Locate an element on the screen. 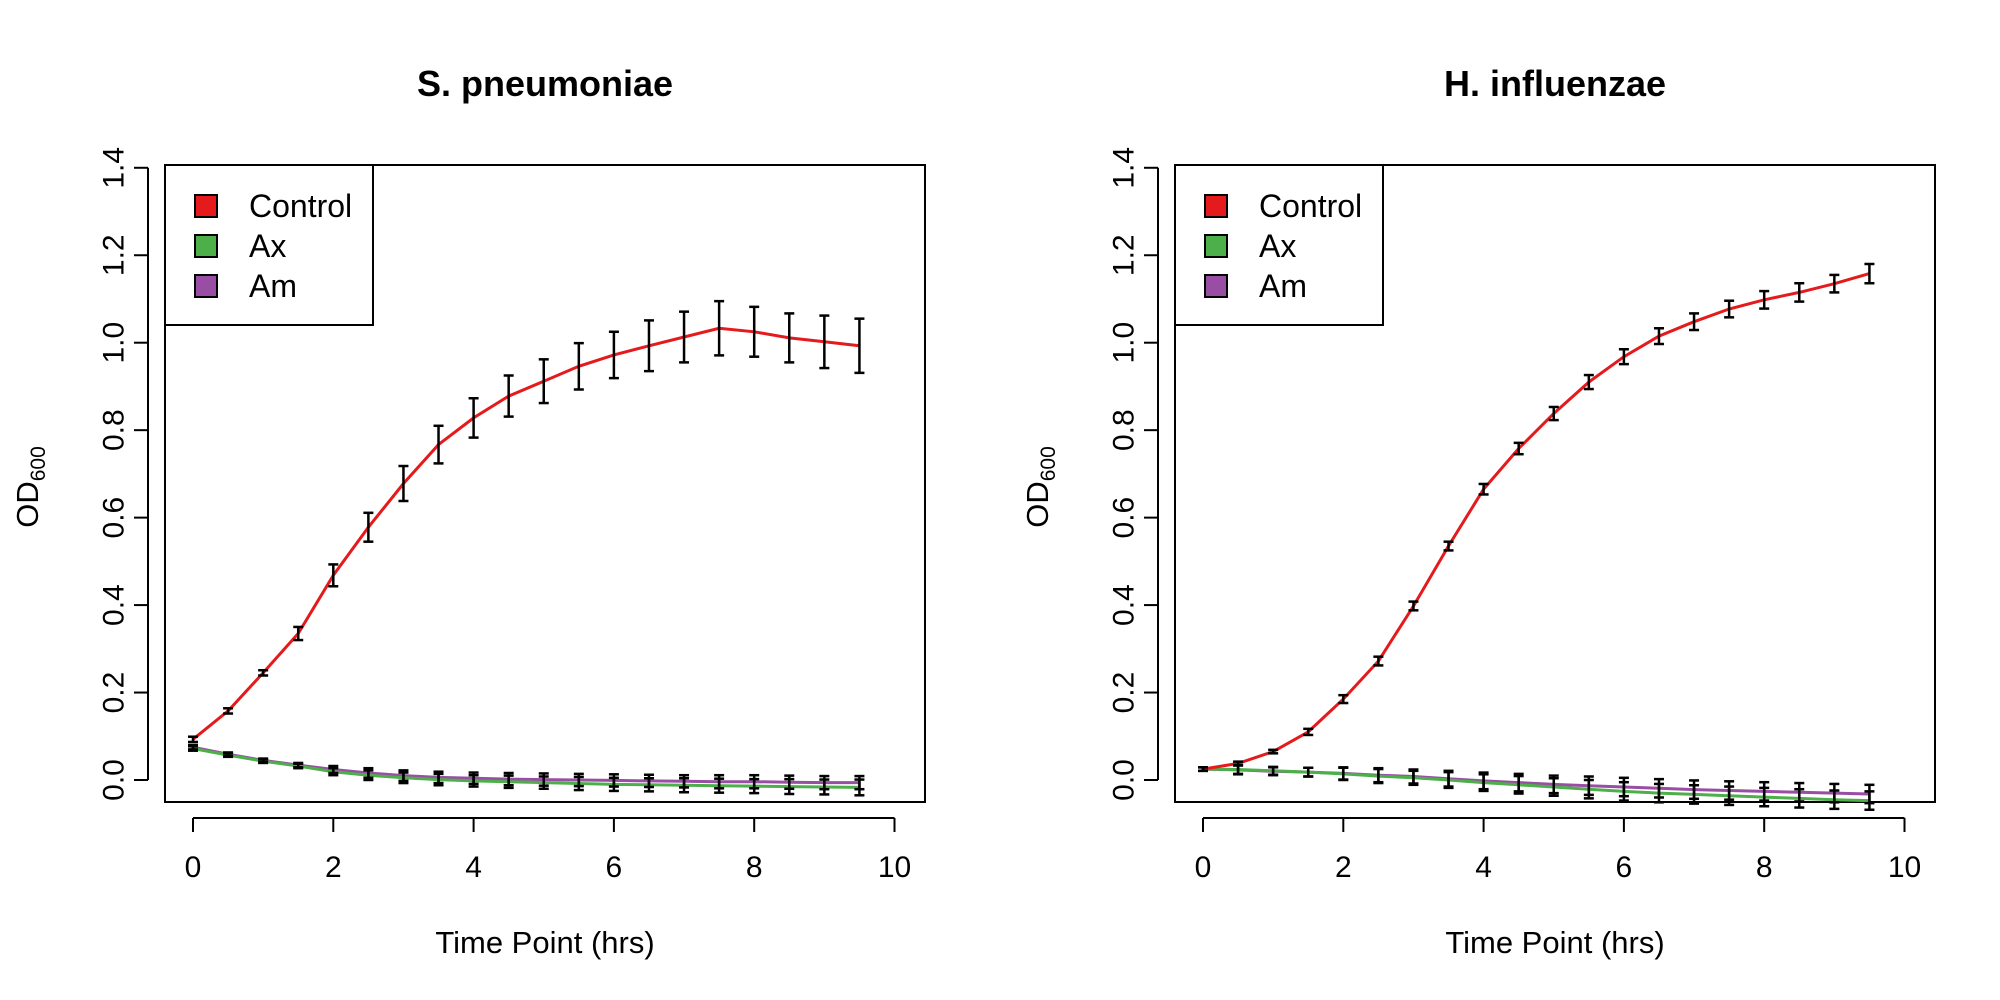 This screenshot has height=1000, width=2000. x-tick-label: 2 is located at coordinates (1343, 867).